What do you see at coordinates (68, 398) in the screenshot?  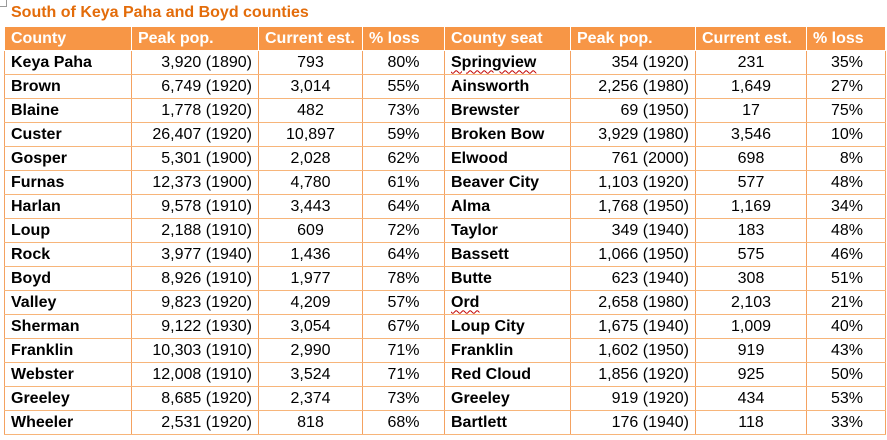 I see `county-cell: Greeley` at bounding box center [68, 398].